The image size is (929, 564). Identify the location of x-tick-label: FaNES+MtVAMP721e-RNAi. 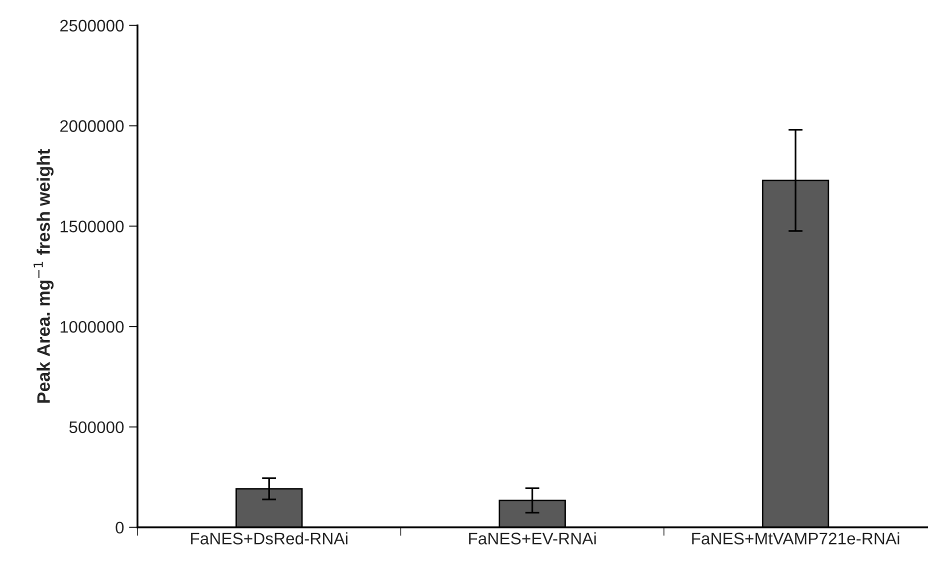
(796, 538).